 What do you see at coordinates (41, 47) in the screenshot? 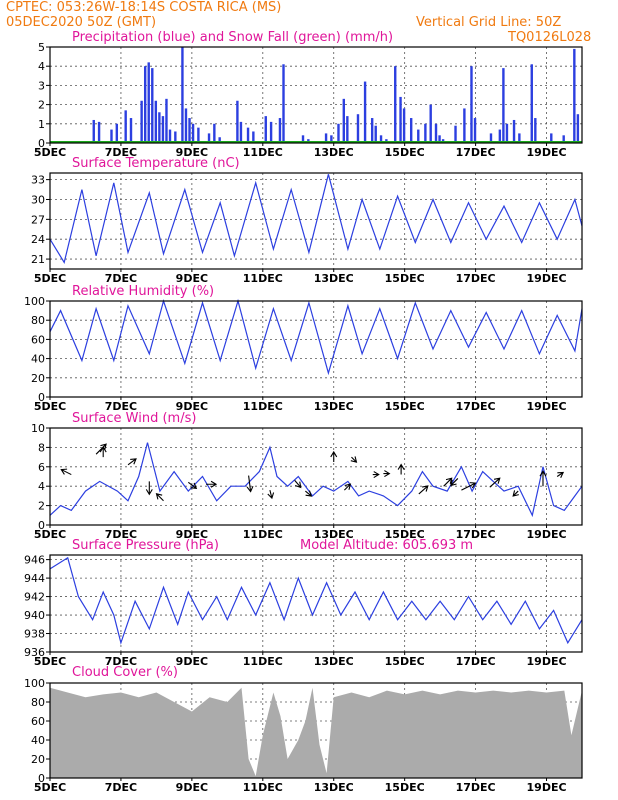
I see `y-tick-label: 5` at bounding box center [41, 47].